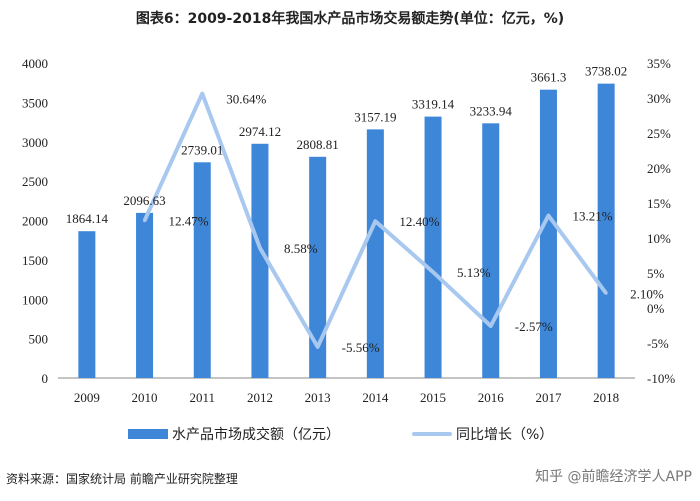  Describe the element at coordinates (419, 221) in the screenshot. I see `line-value-label: 12.40%` at that location.